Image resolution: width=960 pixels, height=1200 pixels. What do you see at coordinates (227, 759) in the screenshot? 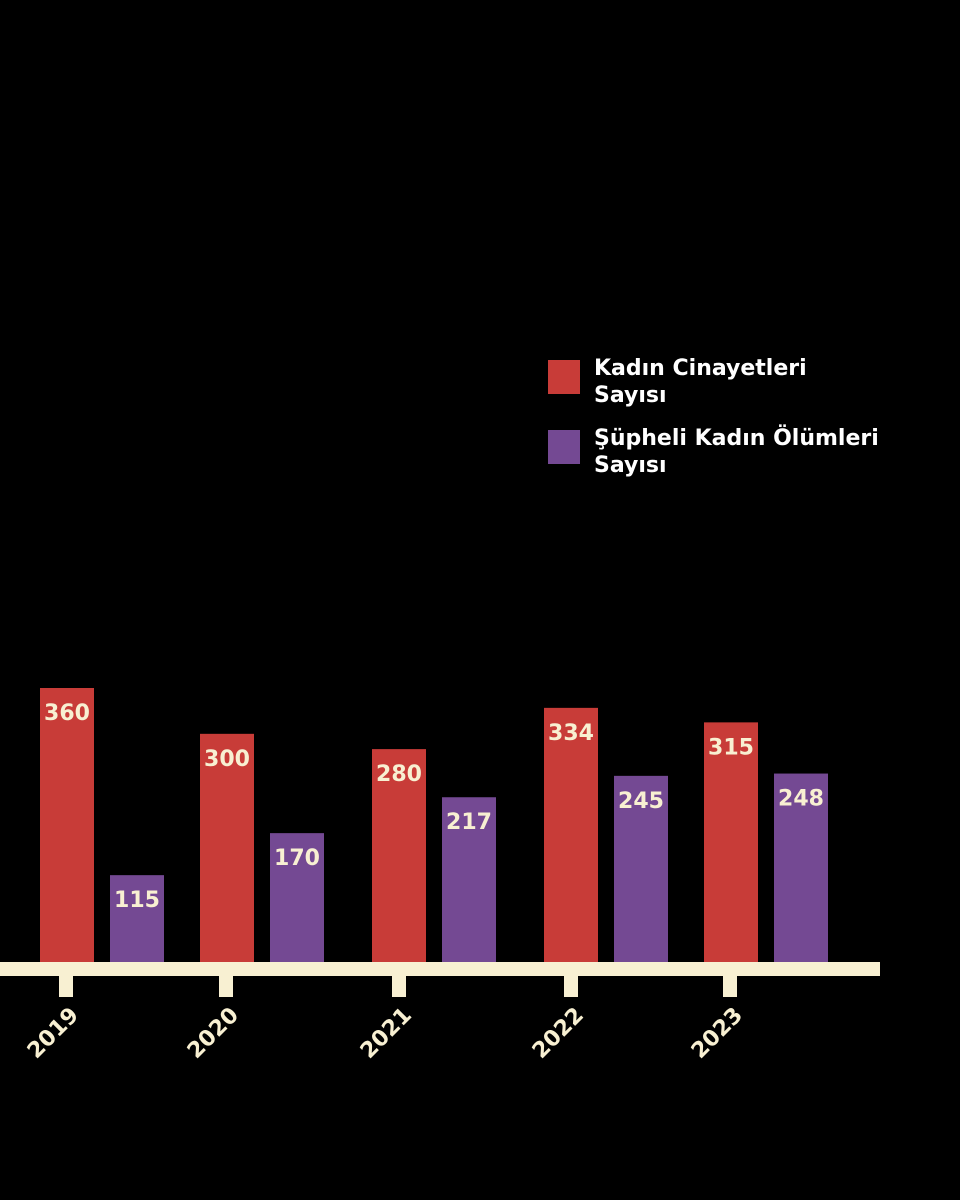
I see `bar-value-label: 300` at bounding box center [227, 759].